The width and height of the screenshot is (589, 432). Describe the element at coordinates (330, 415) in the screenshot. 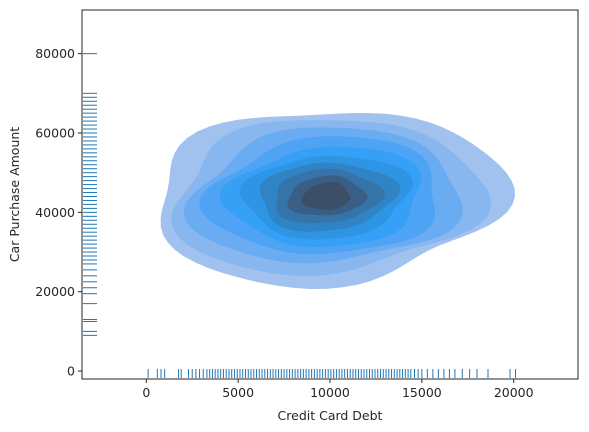

I see `x-axis-label: Credit Card Debt` at that location.